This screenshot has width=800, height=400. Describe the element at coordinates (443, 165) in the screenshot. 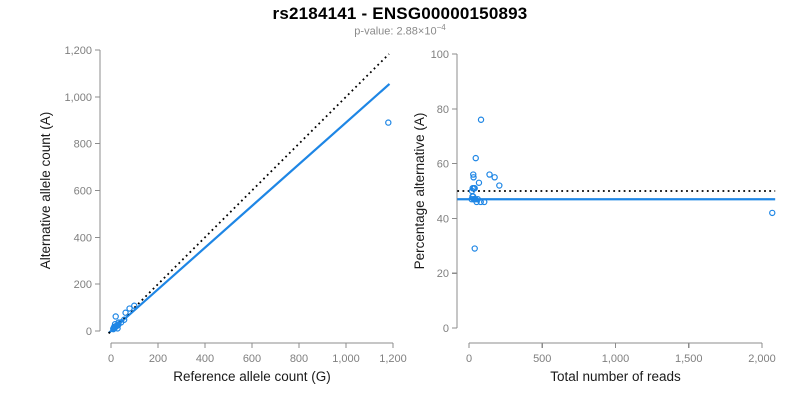

I see `y-tick-label: 60` at that location.